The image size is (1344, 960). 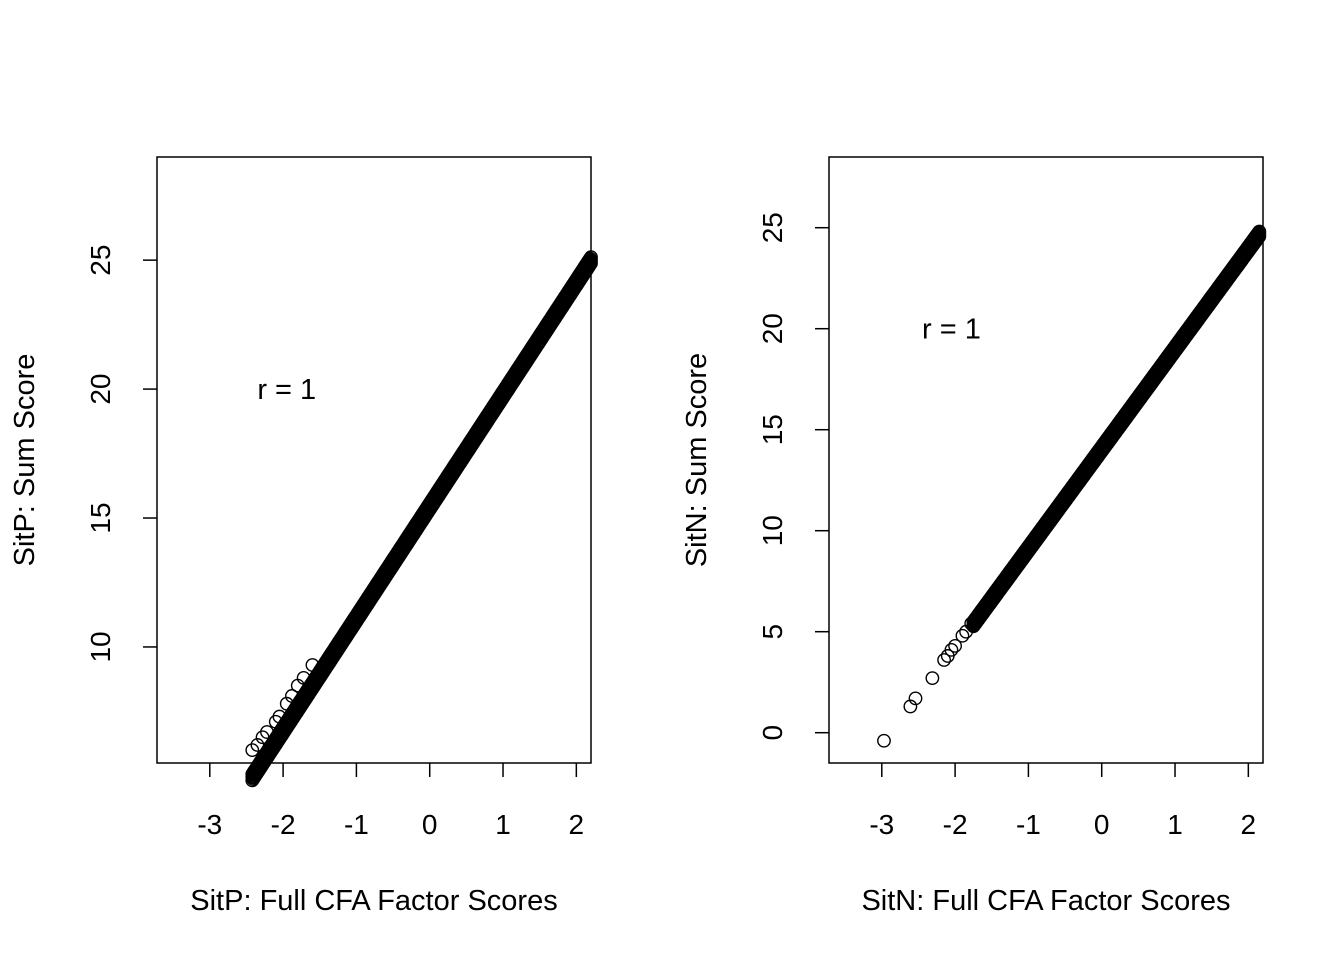 What do you see at coordinates (793, 476) in the screenshot?
I see `y-axis-ticks: 0 5 10 15 20 25` at bounding box center [793, 476].